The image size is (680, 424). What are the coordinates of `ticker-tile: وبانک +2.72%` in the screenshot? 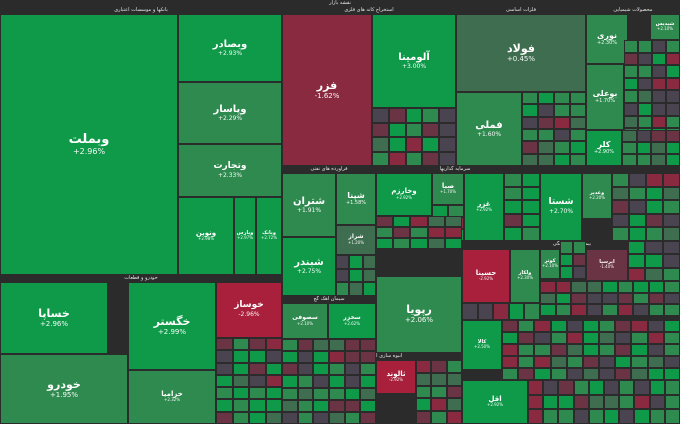 It's located at (269, 236).